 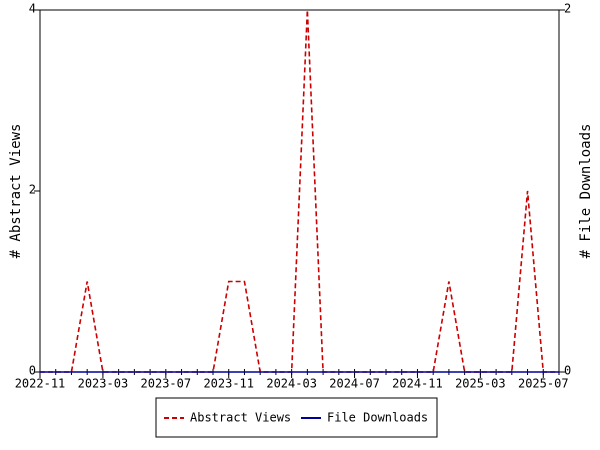 I want to click on x-tick-label: 2025-03, so click(x=480, y=384).